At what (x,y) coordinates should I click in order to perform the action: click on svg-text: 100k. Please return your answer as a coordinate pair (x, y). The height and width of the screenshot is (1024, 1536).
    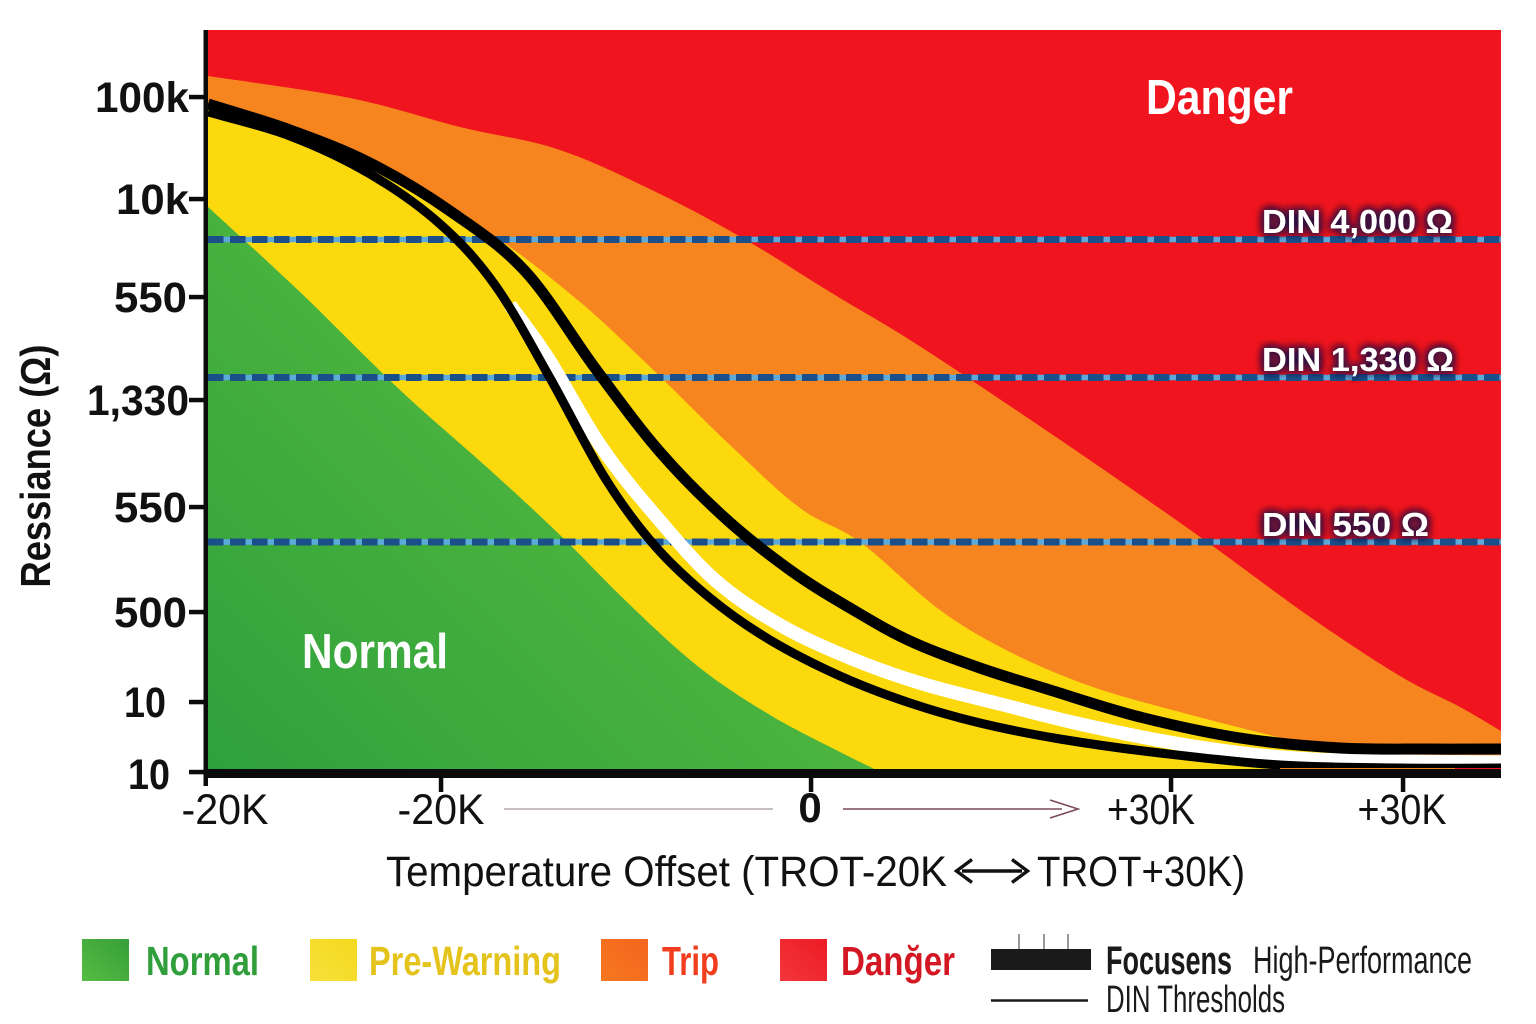
    Looking at the image, I should click on (142, 98).